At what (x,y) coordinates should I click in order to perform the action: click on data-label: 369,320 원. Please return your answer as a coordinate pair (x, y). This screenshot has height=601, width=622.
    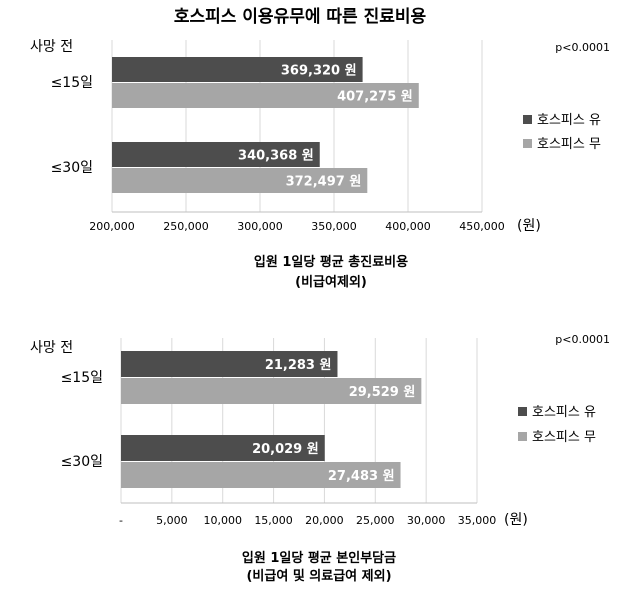
    Looking at the image, I should click on (319, 71).